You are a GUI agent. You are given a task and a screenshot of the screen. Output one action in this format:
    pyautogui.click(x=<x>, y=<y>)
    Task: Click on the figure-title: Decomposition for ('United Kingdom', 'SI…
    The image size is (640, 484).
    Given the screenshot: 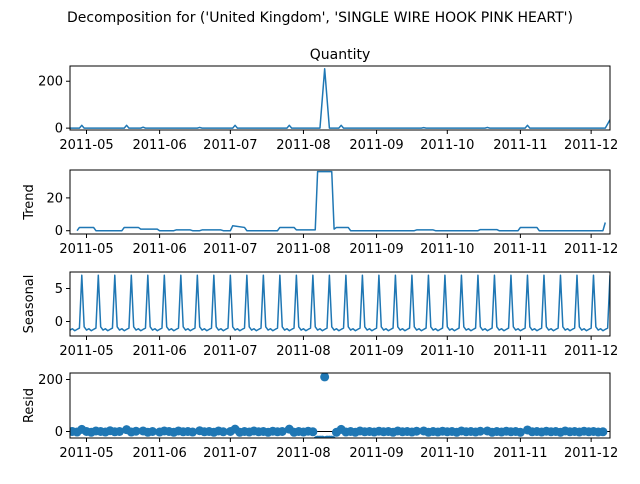 What is the action you would take?
    pyautogui.click(x=320, y=18)
    